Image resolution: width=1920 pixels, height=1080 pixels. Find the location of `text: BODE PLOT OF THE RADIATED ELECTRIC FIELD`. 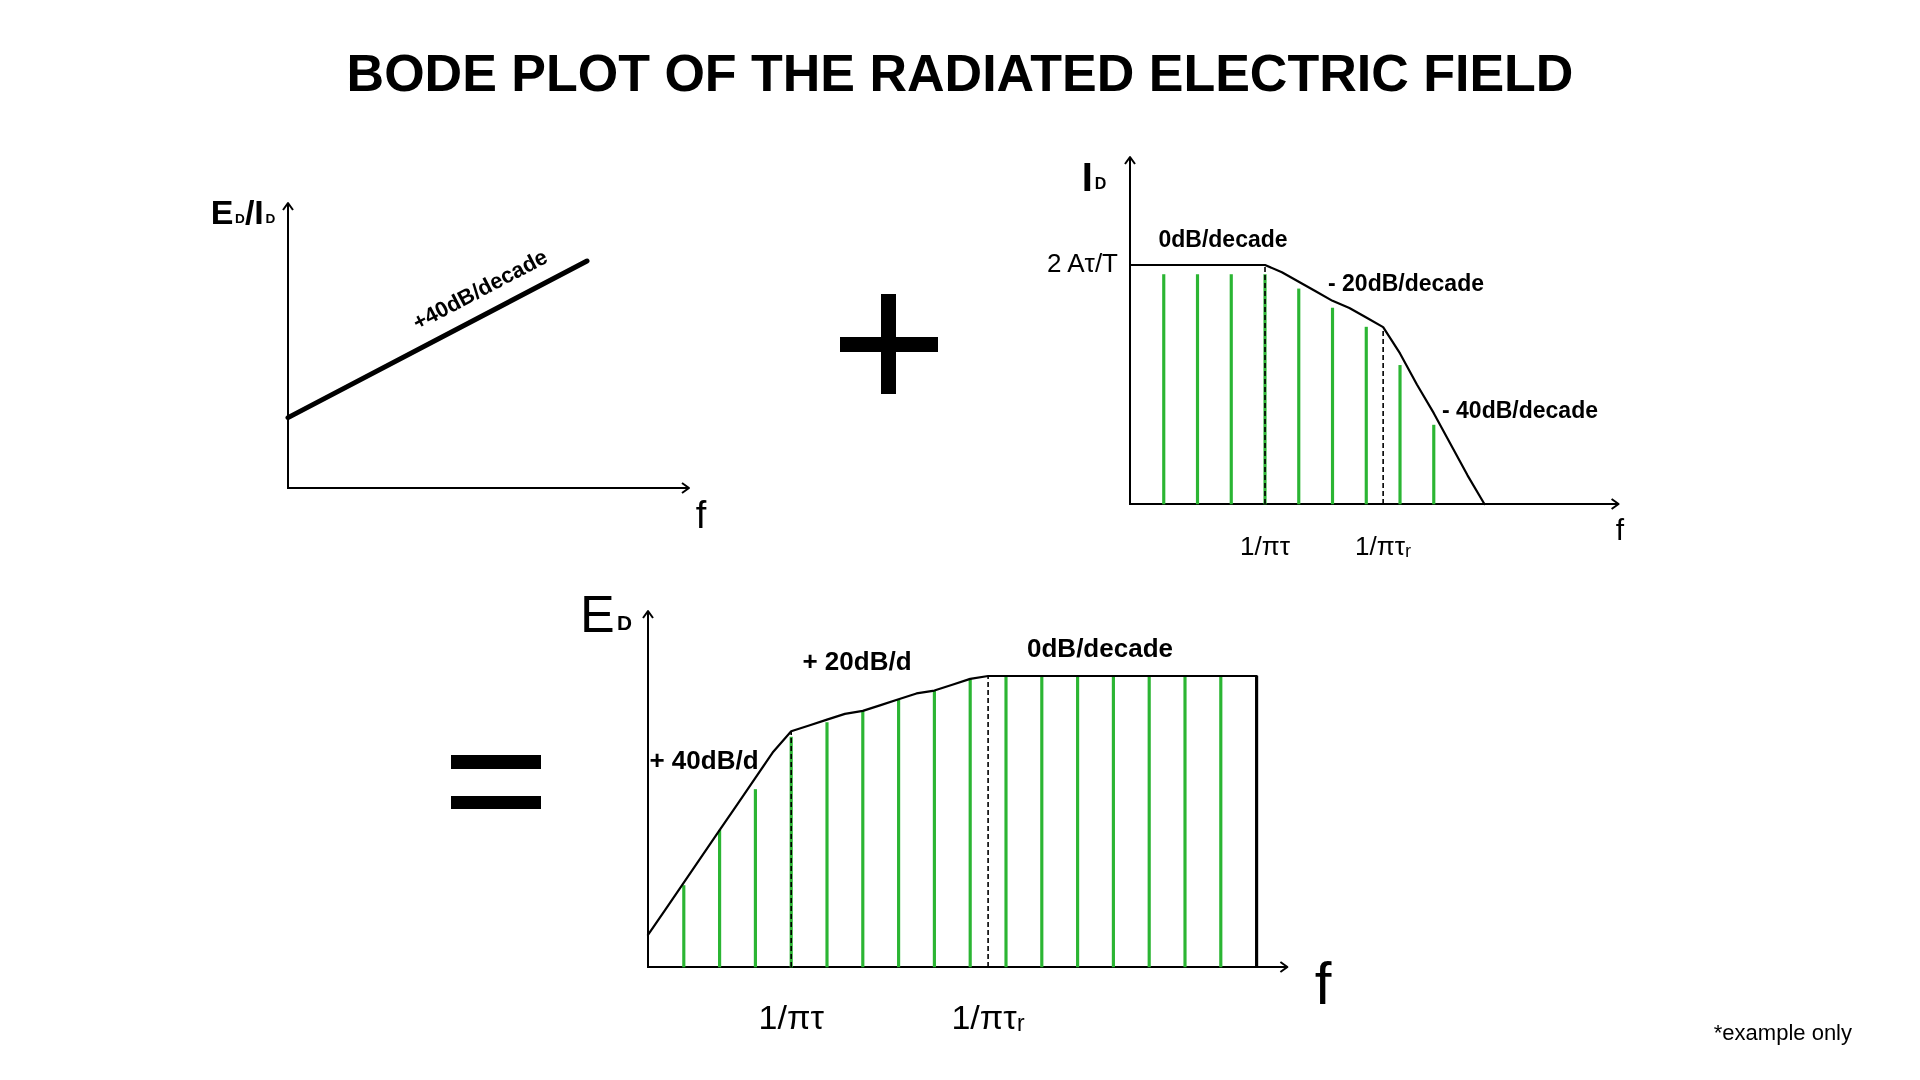

text: BODE PLOT OF THE RADIATED ELECTRIC FIELD is located at coordinates (960, 73).